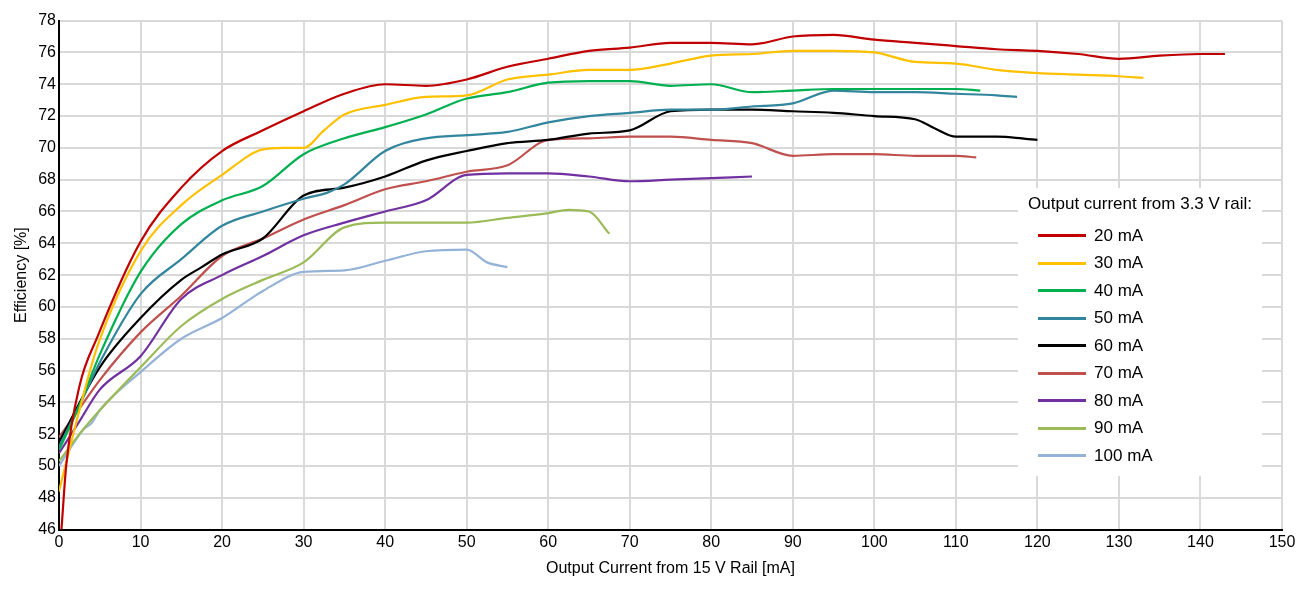 The width and height of the screenshot is (1310, 590). What do you see at coordinates (47, 115) in the screenshot?
I see `y-tick-label: 72` at bounding box center [47, 115].